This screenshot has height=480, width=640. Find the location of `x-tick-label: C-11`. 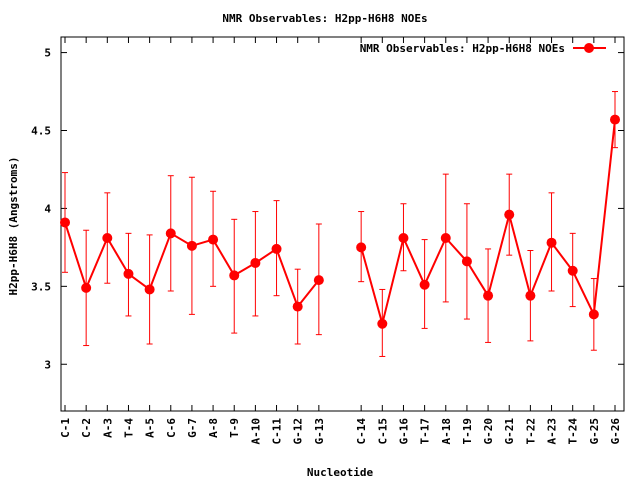

x-tick-label: C-11 is located at coordinates (277, 431).